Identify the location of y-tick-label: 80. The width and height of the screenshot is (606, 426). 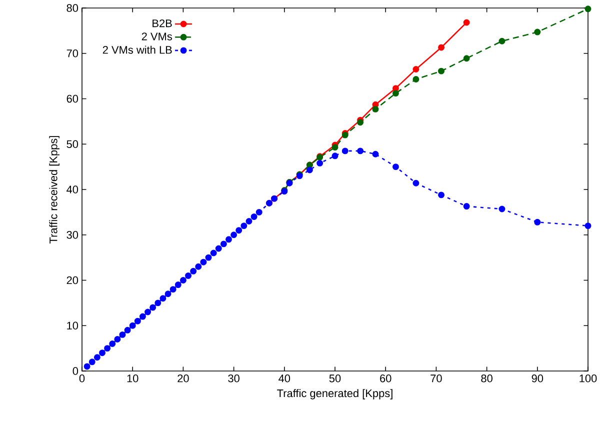
(72, 8).